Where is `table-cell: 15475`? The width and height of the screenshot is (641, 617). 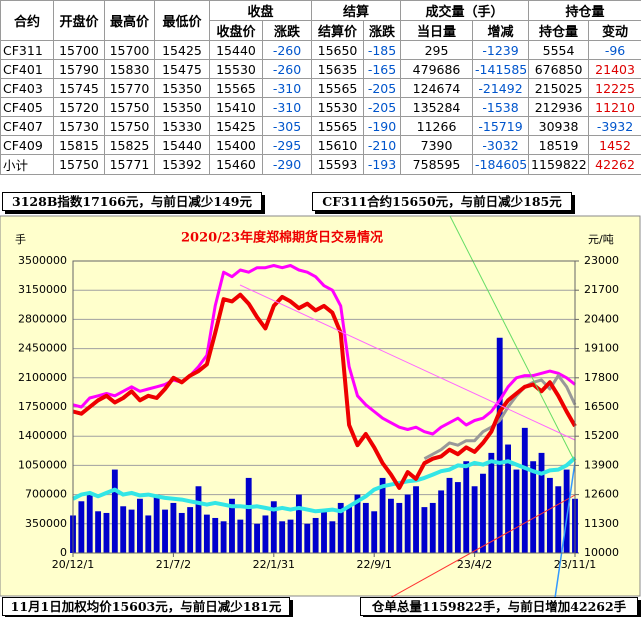
table-cell: 15475 is located at coordinates (182, 69).